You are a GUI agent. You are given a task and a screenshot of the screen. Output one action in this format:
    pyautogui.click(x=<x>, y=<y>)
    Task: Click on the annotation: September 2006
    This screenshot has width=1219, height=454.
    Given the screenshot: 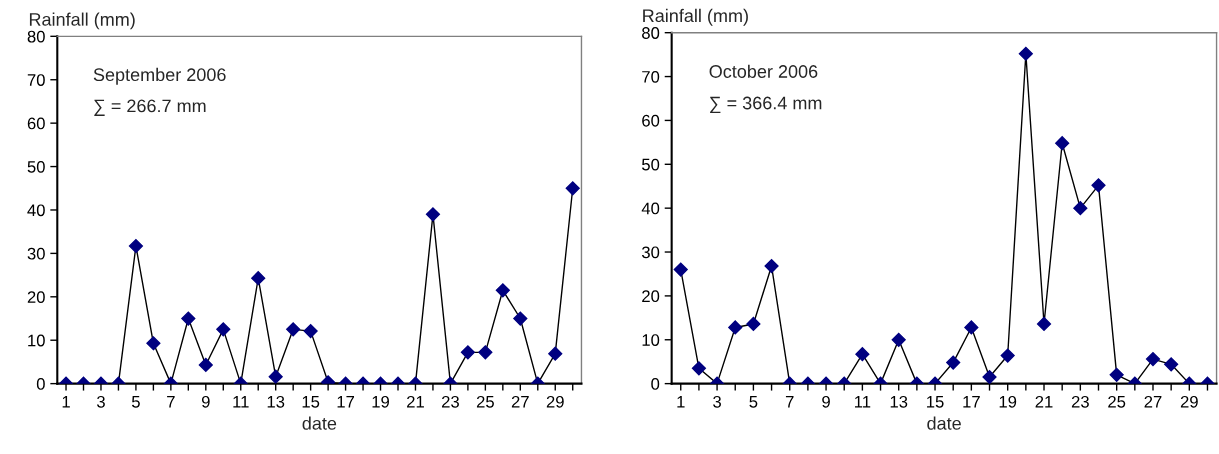 What is the action you would take?
    pyautogui.click(x=159, y=76)
    